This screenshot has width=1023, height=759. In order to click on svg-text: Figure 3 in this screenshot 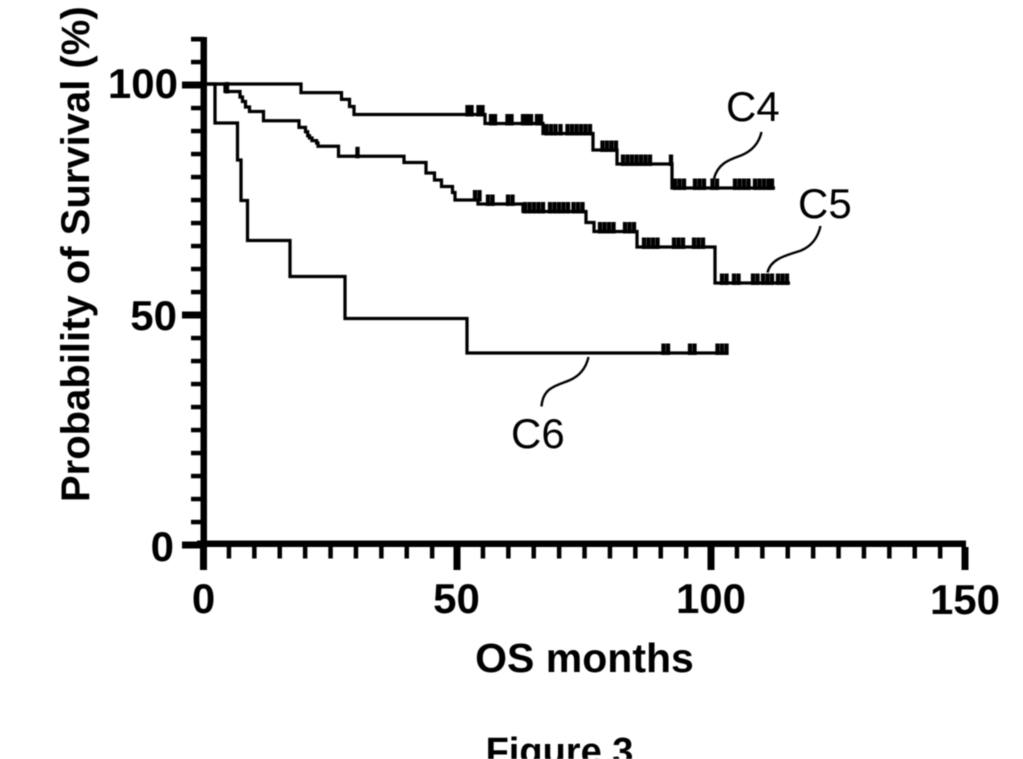, I will do `click(560, 745)`.